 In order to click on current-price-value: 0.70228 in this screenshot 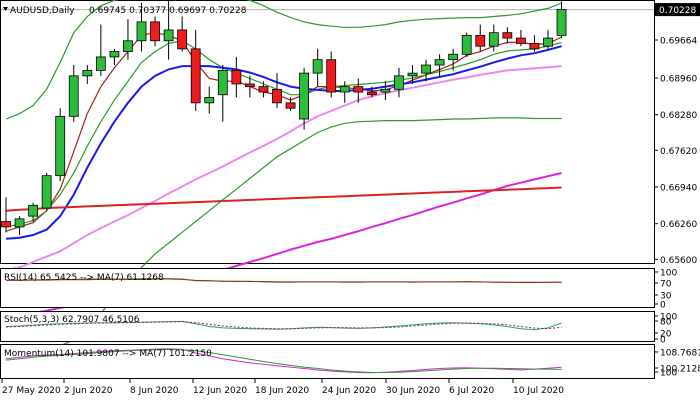, I will do `click(677, 11)`.